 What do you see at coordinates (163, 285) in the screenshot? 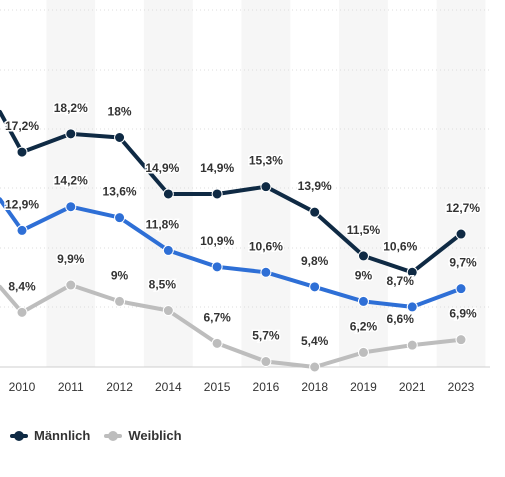
I see `data-label: 8,5%` at bounding box center [163, 285].